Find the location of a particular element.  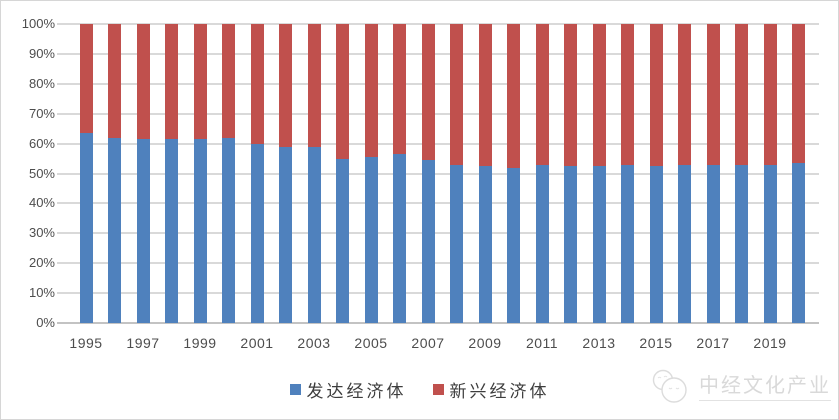

bar-2001-emerging-segment is located at coordinates (257, 84).